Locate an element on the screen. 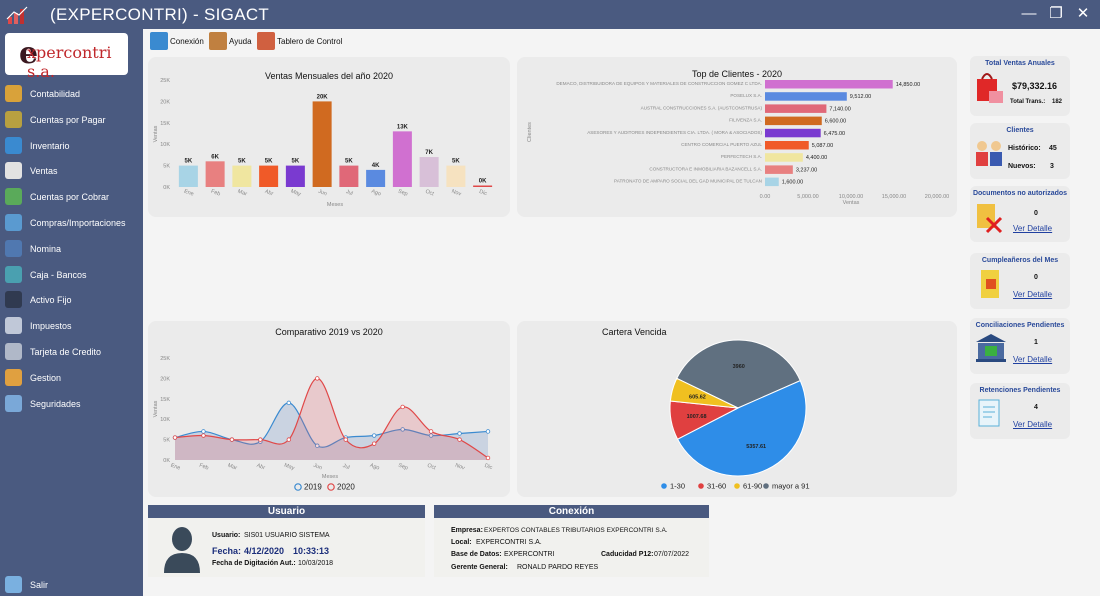  category-label: POSELUX S.A. is located at coordinates (746, 95).